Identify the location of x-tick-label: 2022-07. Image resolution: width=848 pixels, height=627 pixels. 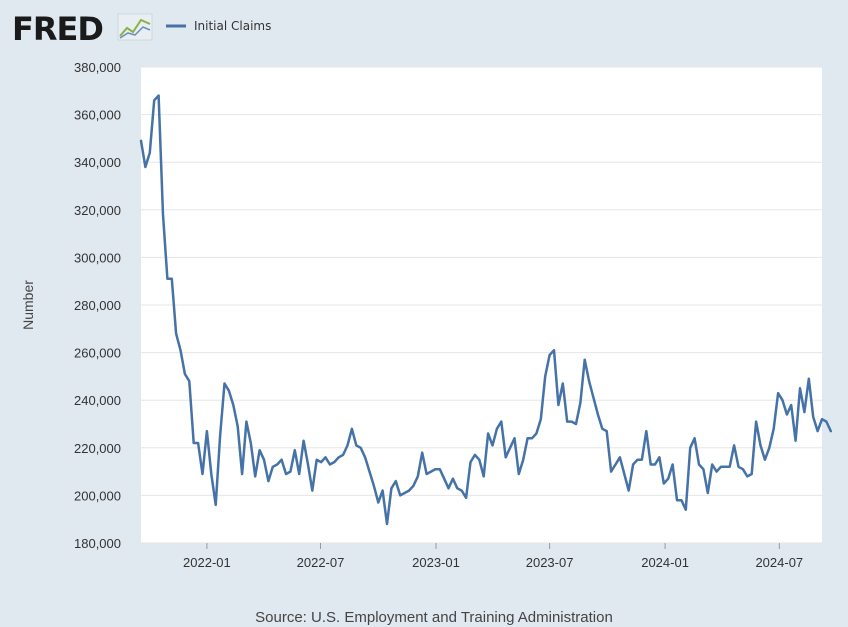
(321, 562).